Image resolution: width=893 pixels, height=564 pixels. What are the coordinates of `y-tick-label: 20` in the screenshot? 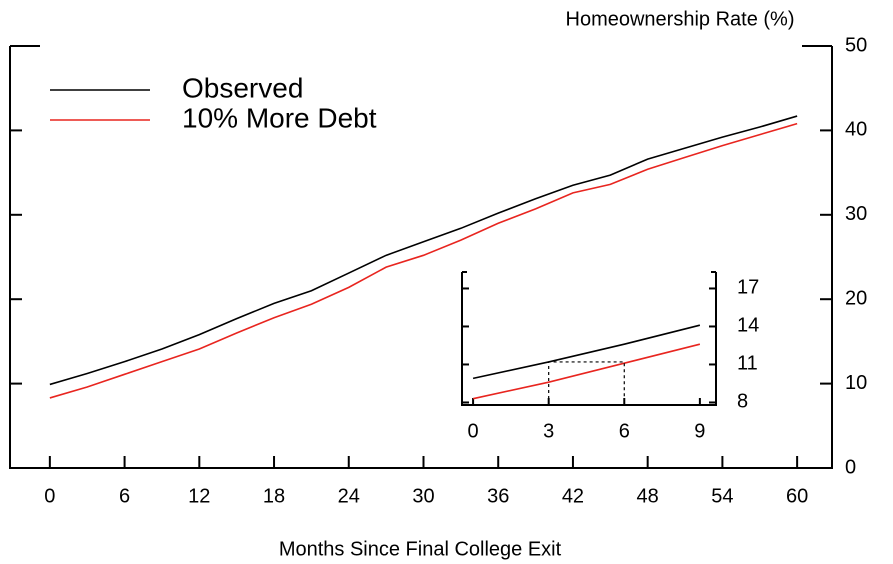 It's located at (856, 298).